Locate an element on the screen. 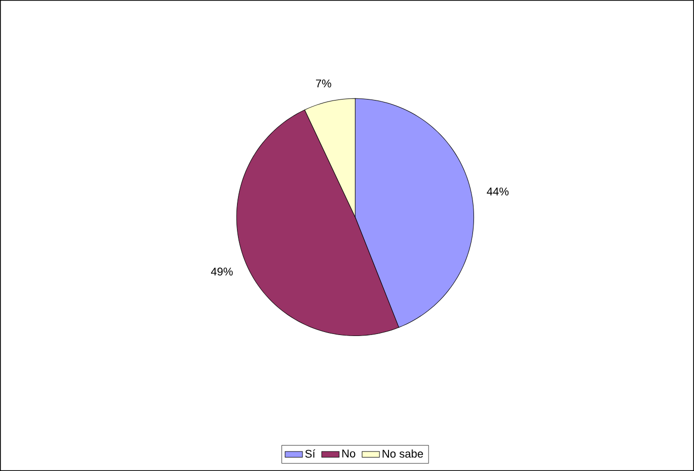  data-label: 44% is located at coordinates (497, 192).